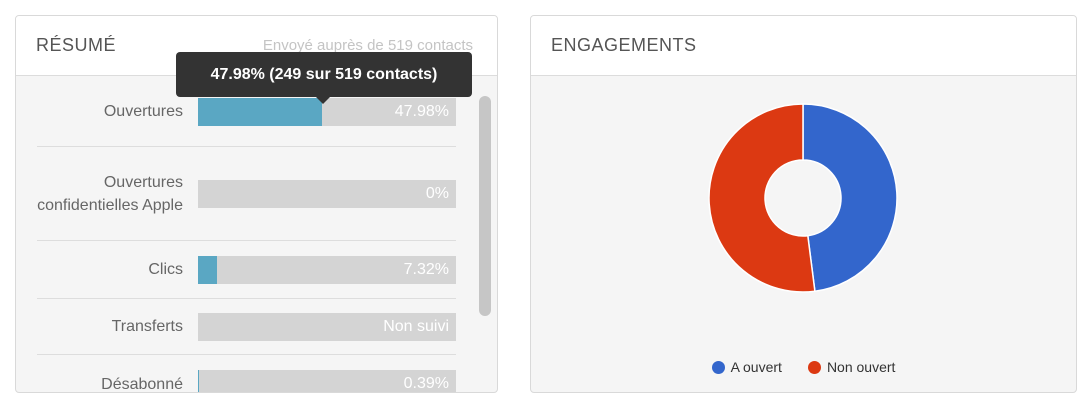  Describe the element at coordinates (803, 367) in the screenshot. I see `chart-legend: A ouvert Non ouvert` at that location.